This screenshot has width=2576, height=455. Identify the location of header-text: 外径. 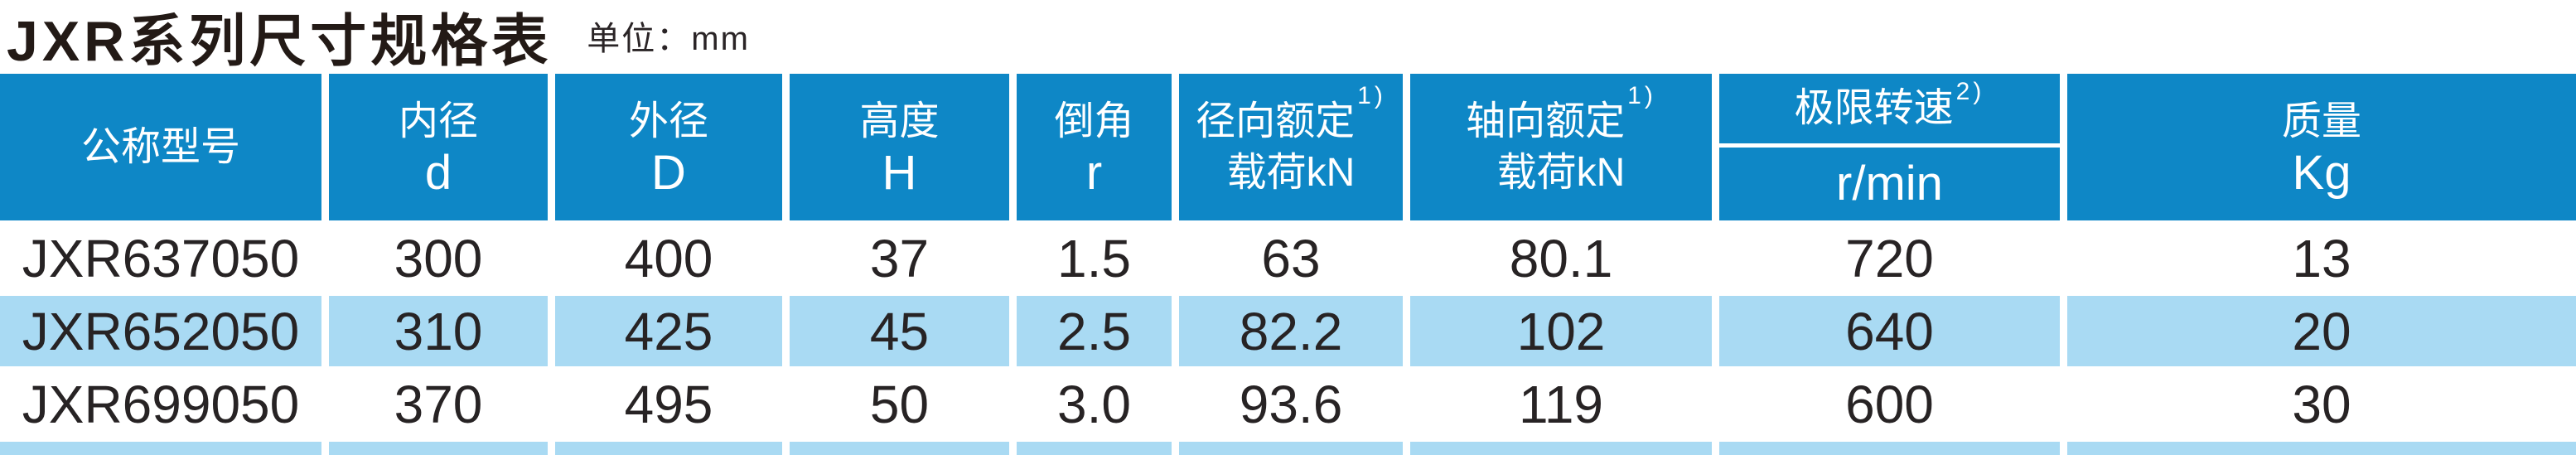
(668, 121).